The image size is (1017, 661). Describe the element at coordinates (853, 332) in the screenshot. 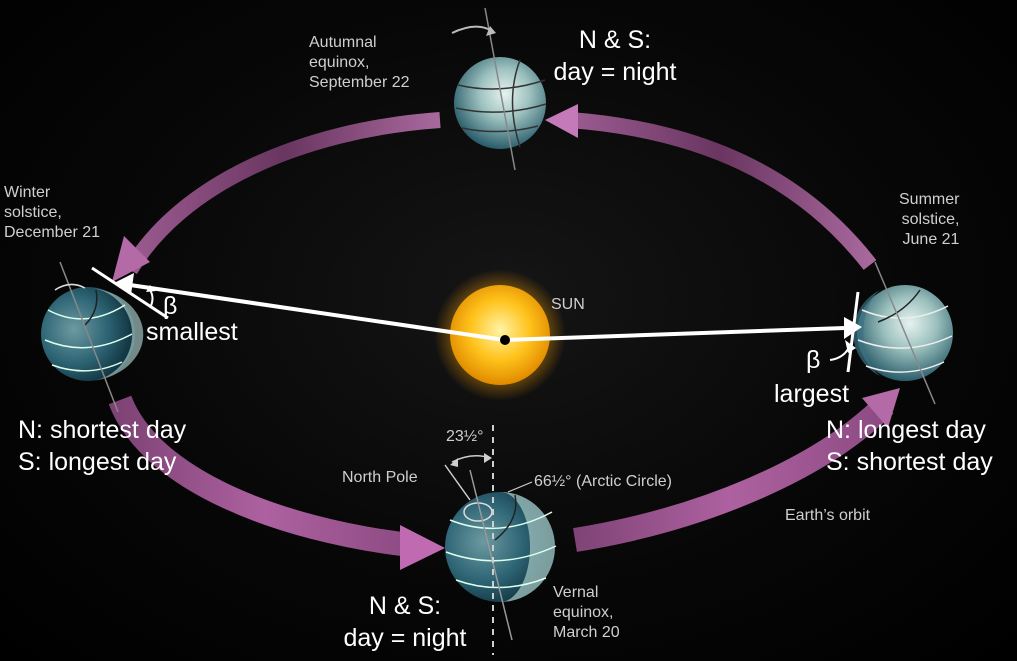

I see `summer-horizon-line` at that location.